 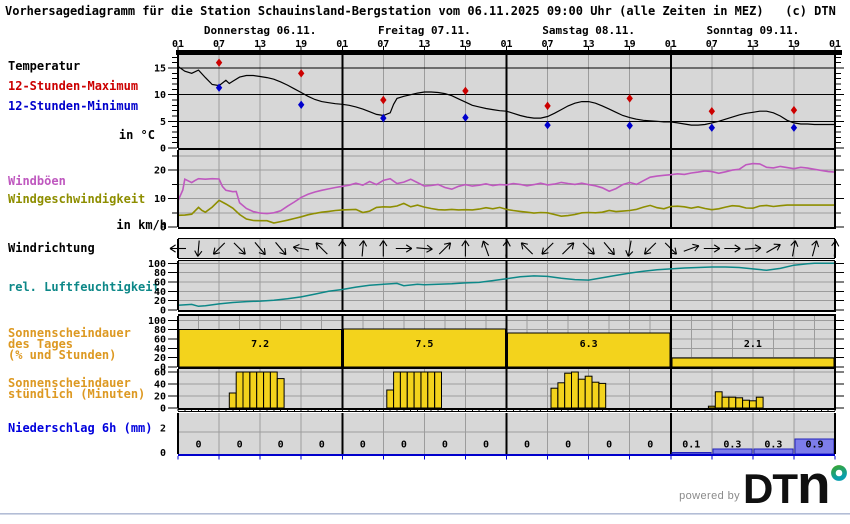 What do you see at coordinates (136, 135) in the screenshot?
I see `panel-label: in °C` at bounding box center [136, 135].